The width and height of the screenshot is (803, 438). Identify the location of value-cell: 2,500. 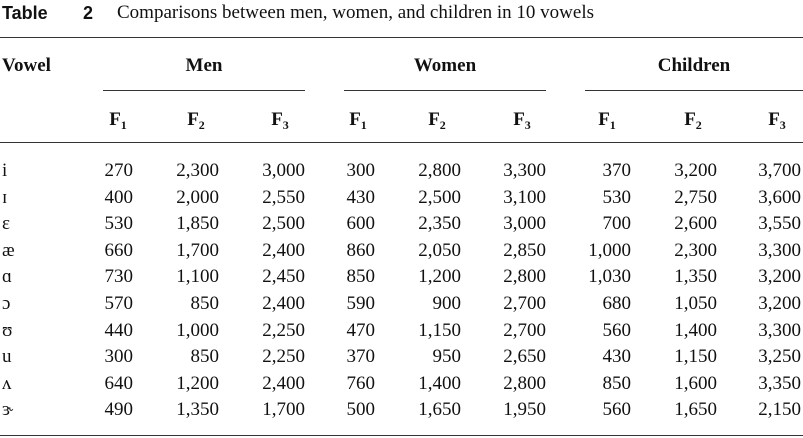
(439, 197).